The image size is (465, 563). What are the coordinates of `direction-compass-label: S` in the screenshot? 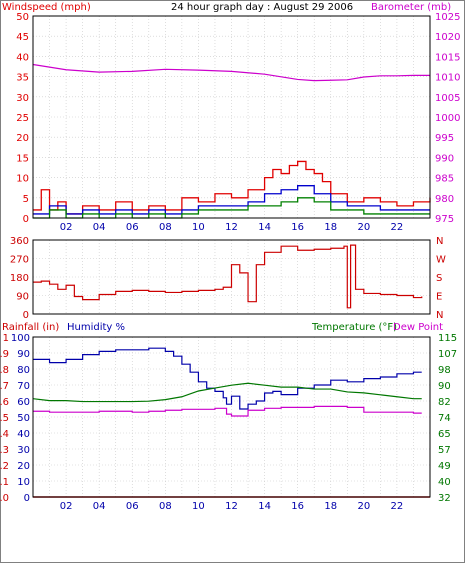 It's located at (439, 278).